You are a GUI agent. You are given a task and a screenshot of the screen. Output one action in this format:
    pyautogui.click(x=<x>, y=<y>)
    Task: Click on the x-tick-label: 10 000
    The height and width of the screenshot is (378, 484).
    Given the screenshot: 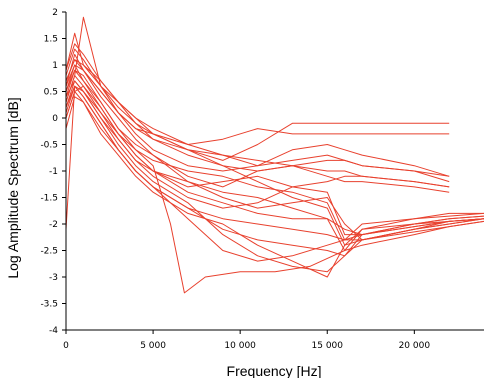 What is the action you would take?
    pyautogui.click(x=240, y=346)
    